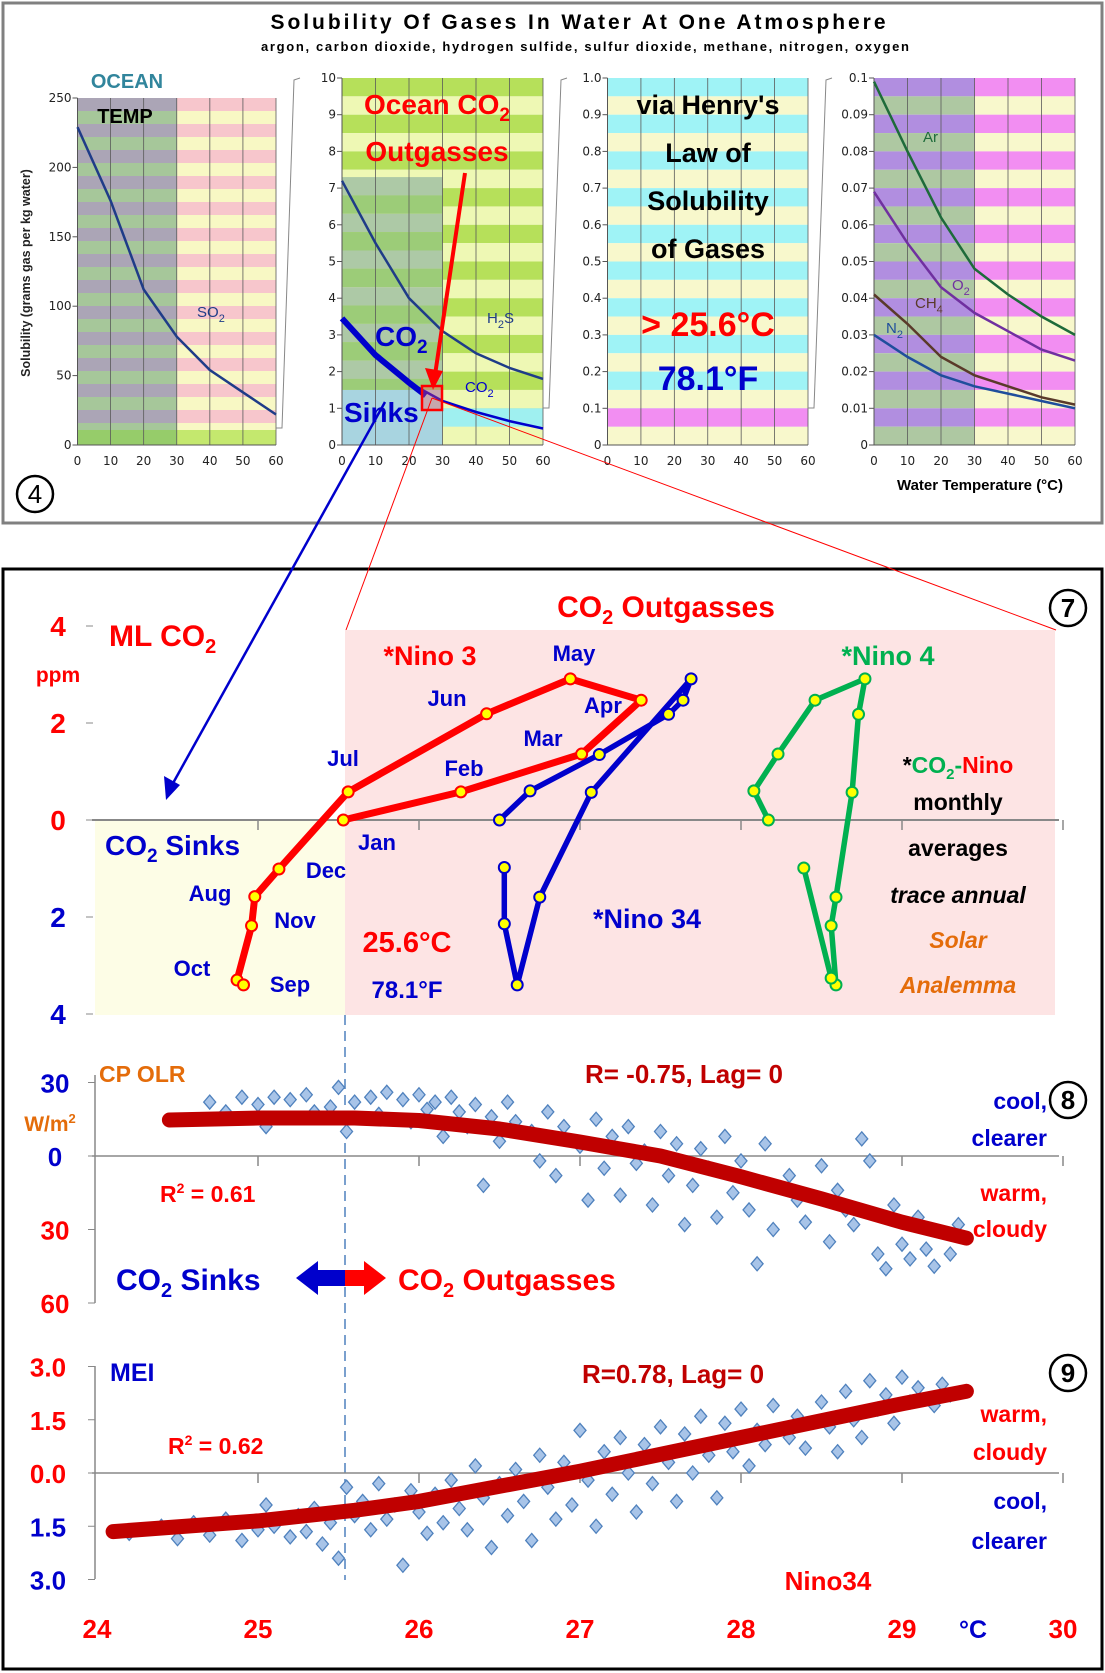  Describe the element at coordinates (172, 788) in the screenshot. I see `sinks-arrow-head-icon` at that location.